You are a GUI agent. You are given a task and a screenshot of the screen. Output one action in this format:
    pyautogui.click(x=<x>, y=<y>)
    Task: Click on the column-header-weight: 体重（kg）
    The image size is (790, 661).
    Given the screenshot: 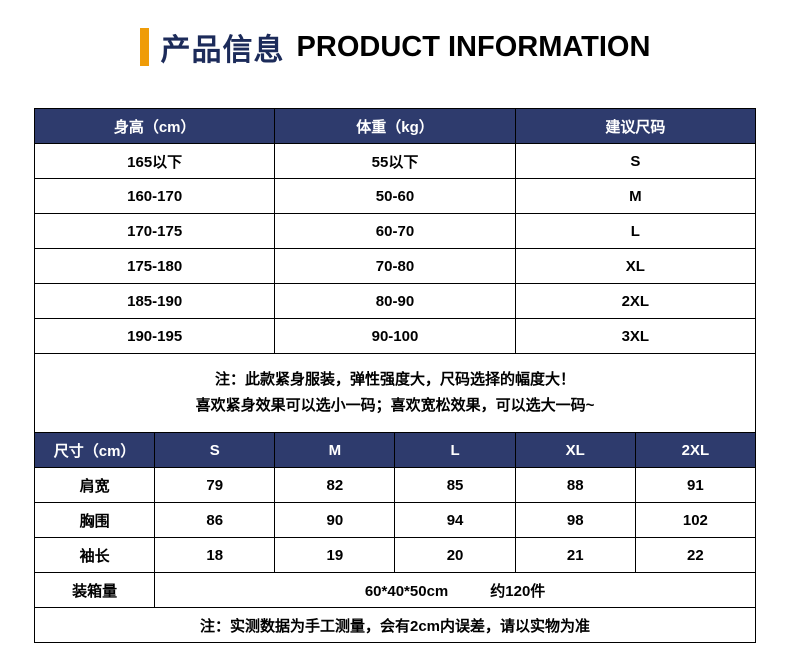 What is the action you would take?
    pyautogui.click(x=395, y=126)
    